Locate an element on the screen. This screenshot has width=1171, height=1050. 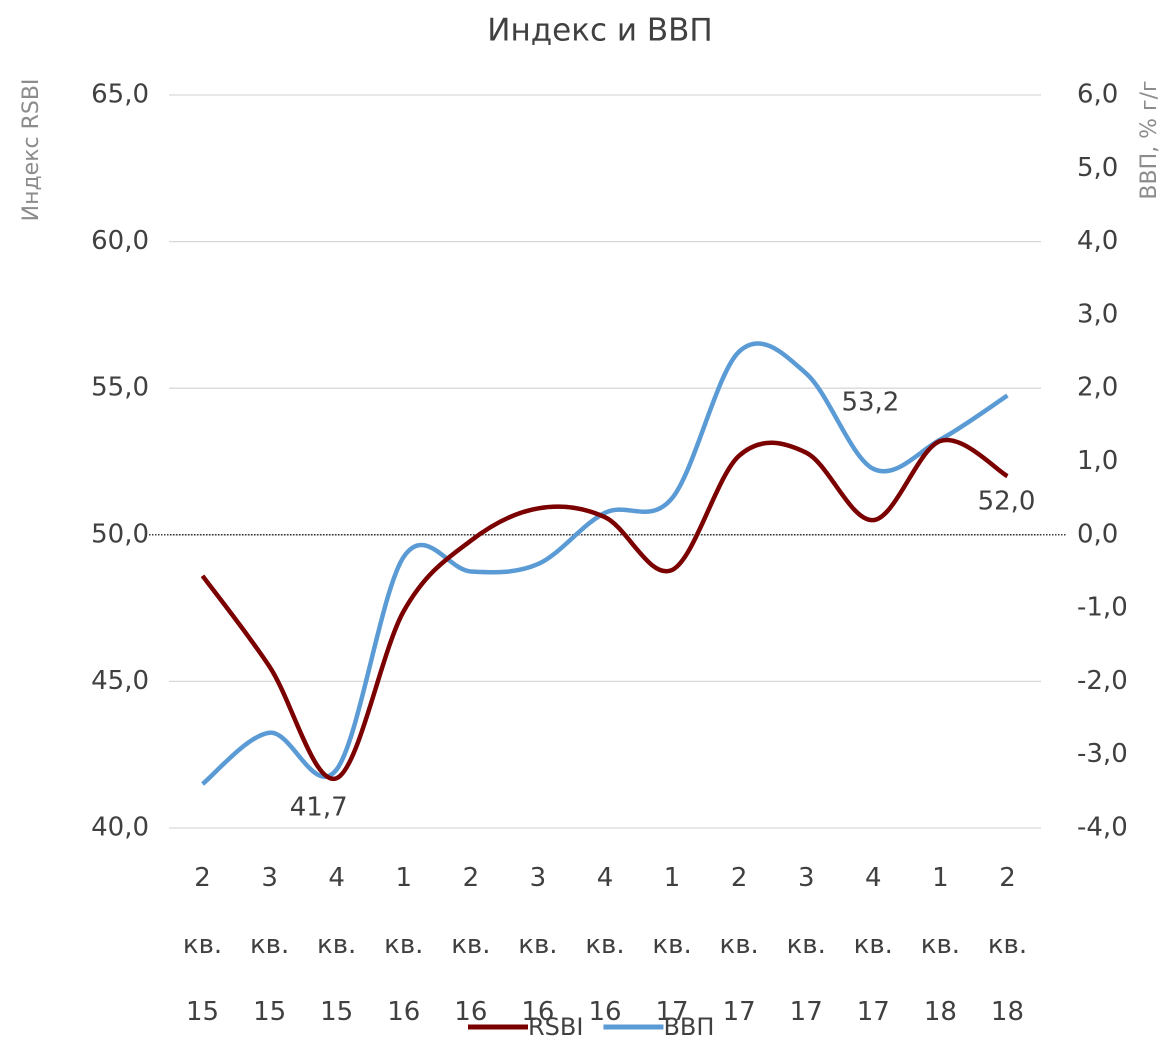
x-tick-label: 4 кв. 15 is located at coordinates (336, 945).